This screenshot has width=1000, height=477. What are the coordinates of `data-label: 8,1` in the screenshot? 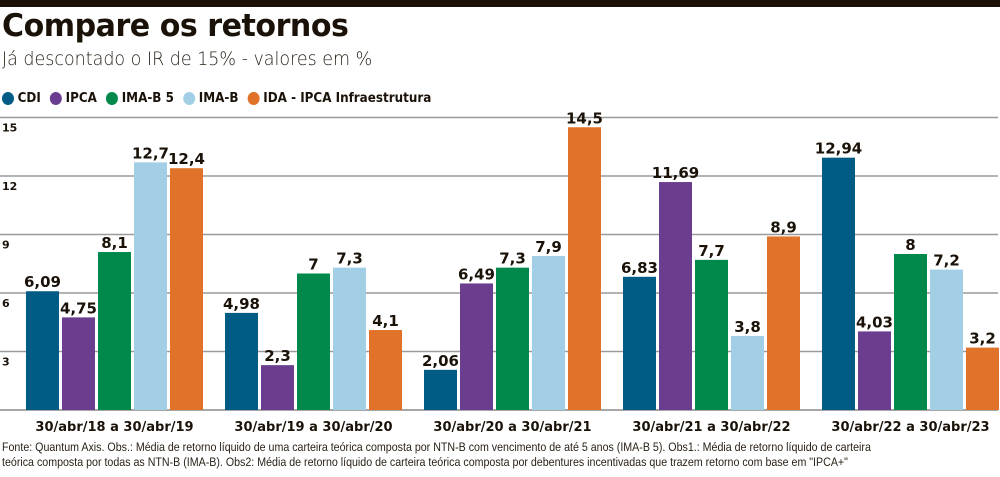 It's located at (114, 243).